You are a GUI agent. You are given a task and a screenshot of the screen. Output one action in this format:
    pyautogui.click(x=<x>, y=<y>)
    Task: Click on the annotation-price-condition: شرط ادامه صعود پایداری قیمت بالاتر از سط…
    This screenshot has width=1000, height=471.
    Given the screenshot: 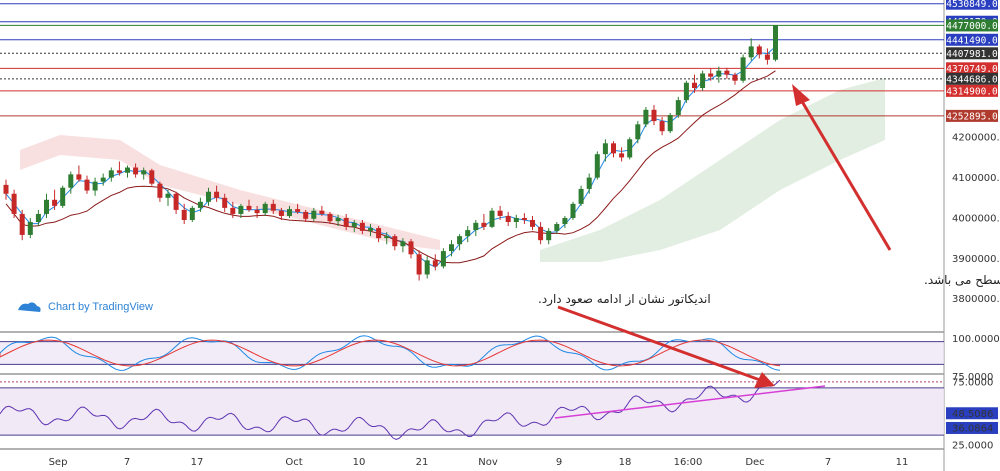 What is the action you would take?
    pyautogui.click(x=962, y=280)
    